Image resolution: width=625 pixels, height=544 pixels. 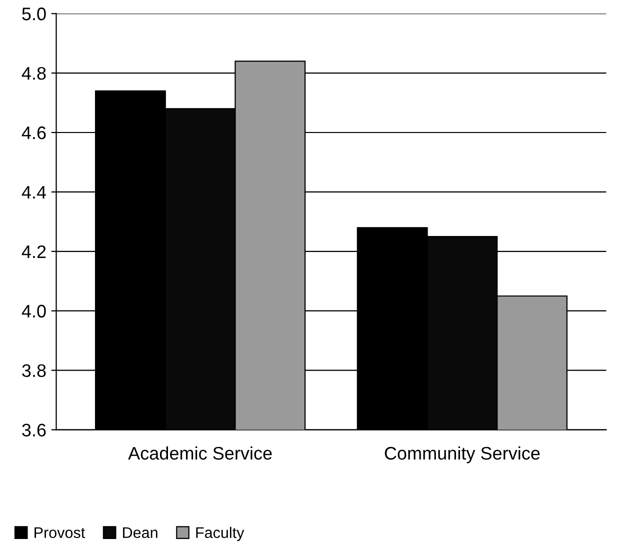 What do you see at coordinates (34, 14) in the screenshot?
I see `y-tick-label: 5.0` at bounding box center [34, 14].